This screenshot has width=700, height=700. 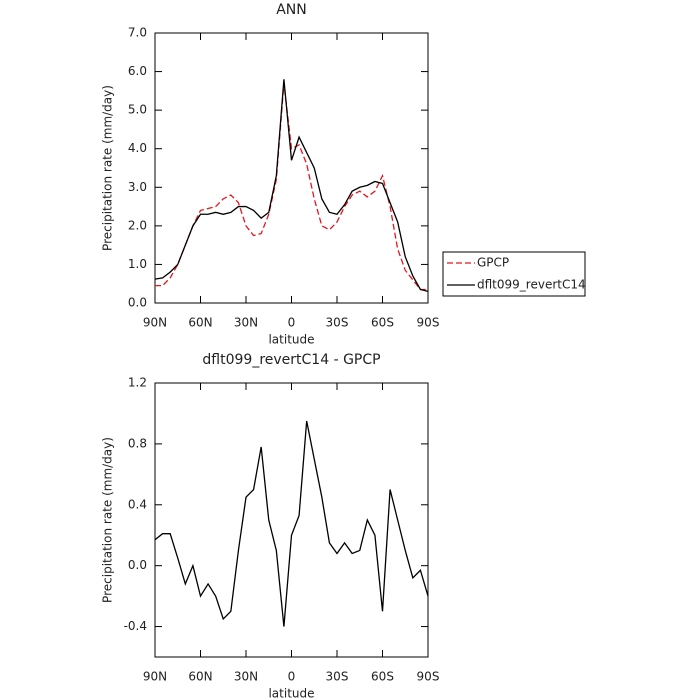 What do you see at coordinates (137, 383) in the screenshot?
I see `y-tick-label: 1.2` at bounding box center [137, 383].